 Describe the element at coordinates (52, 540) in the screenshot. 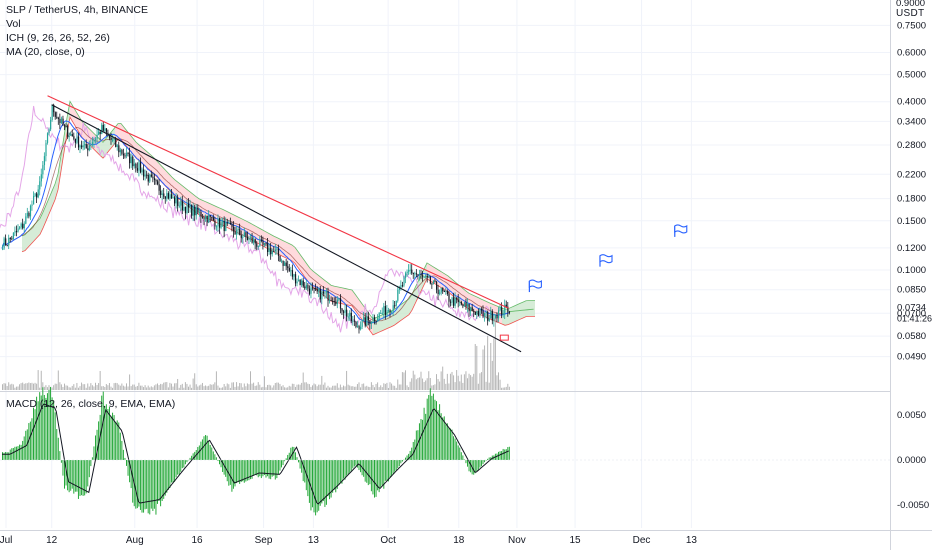

I see `time-tick-label: 12` at that location.